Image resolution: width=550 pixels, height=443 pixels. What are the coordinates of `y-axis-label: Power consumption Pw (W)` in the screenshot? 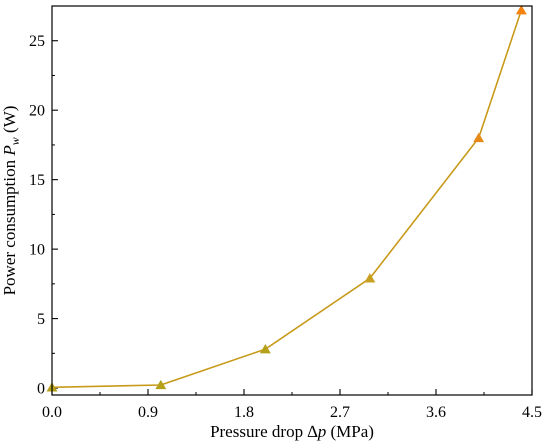 It's located at (11, 201).